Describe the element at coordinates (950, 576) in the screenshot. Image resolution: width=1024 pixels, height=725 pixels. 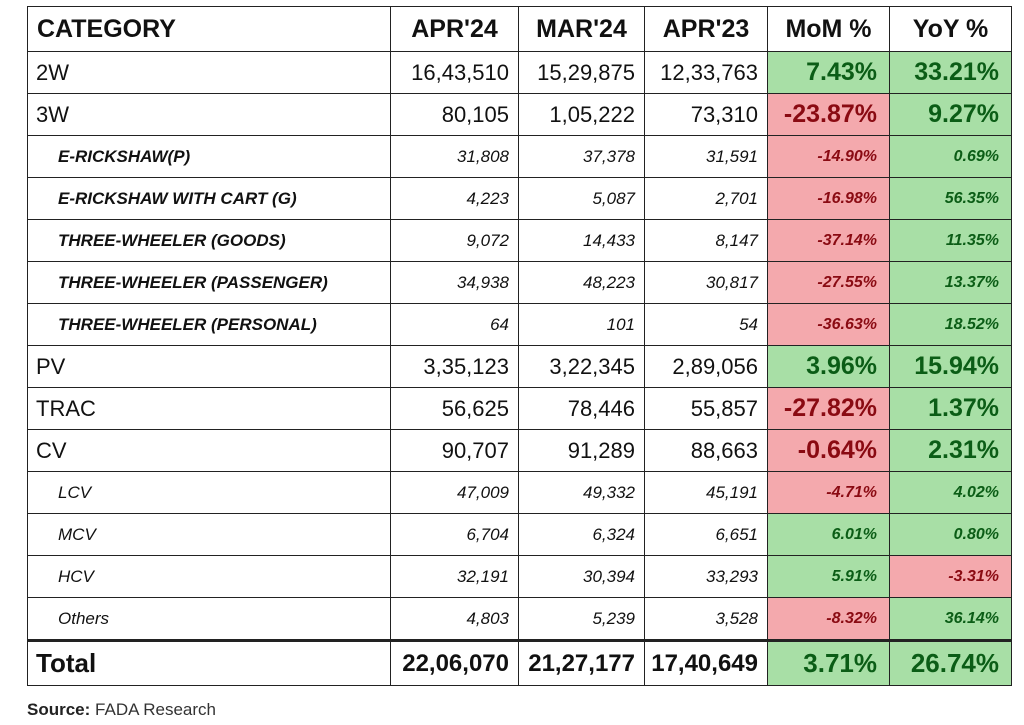
I see `yoy-cell: -3.31%` at that location.